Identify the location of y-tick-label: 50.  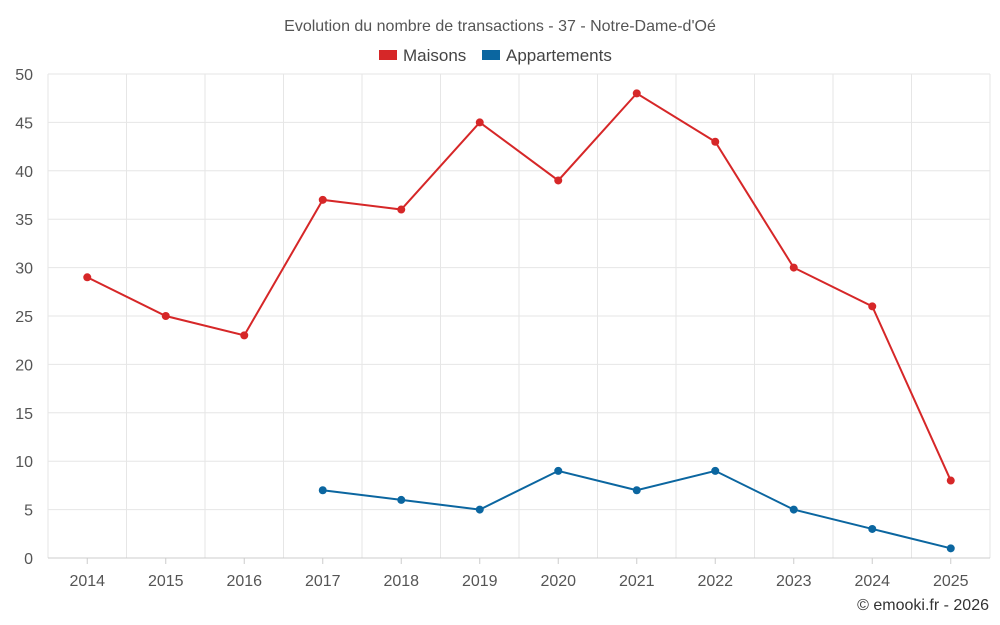
(24, 75).